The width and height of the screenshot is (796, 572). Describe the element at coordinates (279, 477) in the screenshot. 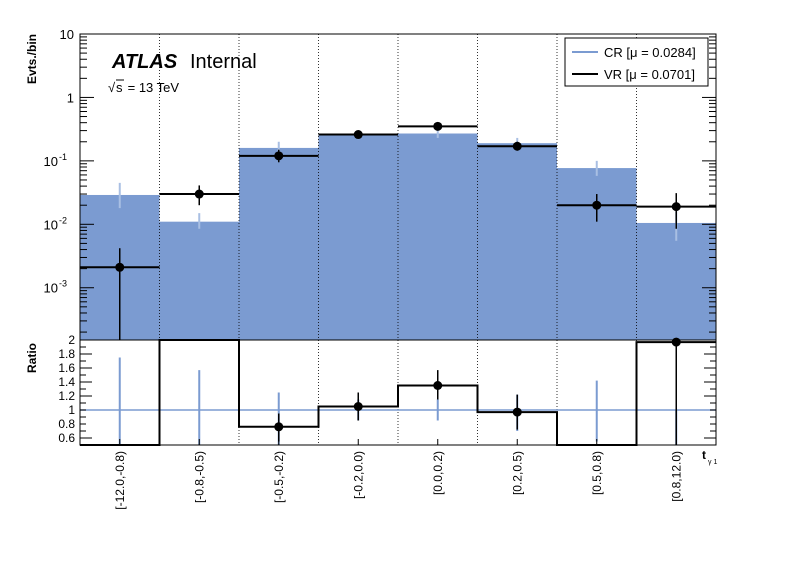

I see `x-tick-label-2: [-0.5,-0.2)` at that location.